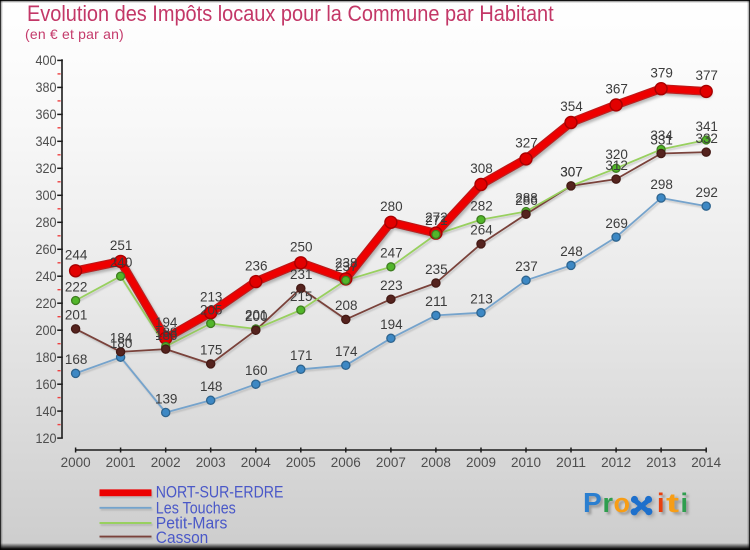 The width and height of the screenshot is (750, 550). I want to click on svg-text: 286, so click(526, 200).